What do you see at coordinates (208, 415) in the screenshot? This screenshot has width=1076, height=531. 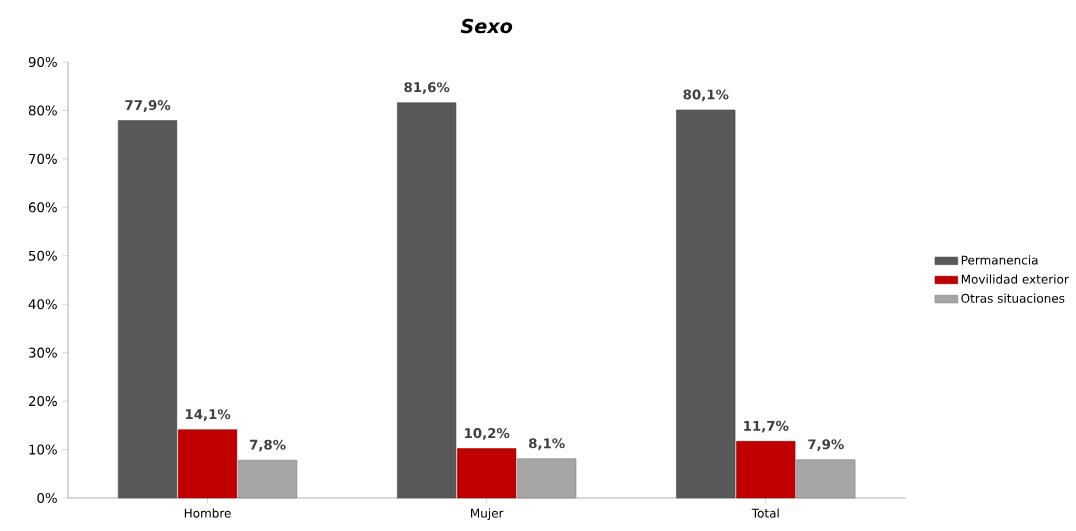 I see `data-label: 14,1%` at bounding box center [208, 415].